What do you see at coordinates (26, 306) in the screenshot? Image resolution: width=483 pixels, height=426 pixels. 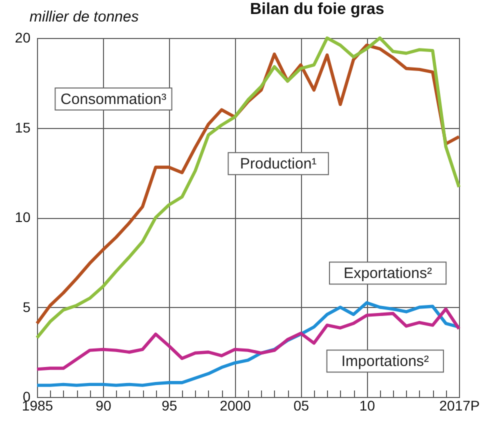 I see `y-tick-label: 5` at bounding box center [26, 306].